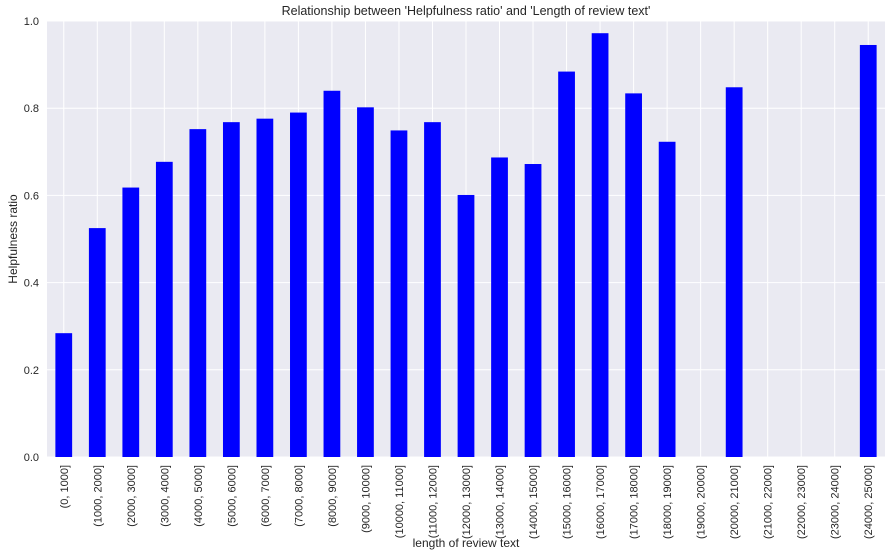 The width and height of the screenshot is (893, 554). What do you see at coordinates (31, 109) in the screenshot?
I see `y-tick-label: 0.8` at bounding box center [31, 109].